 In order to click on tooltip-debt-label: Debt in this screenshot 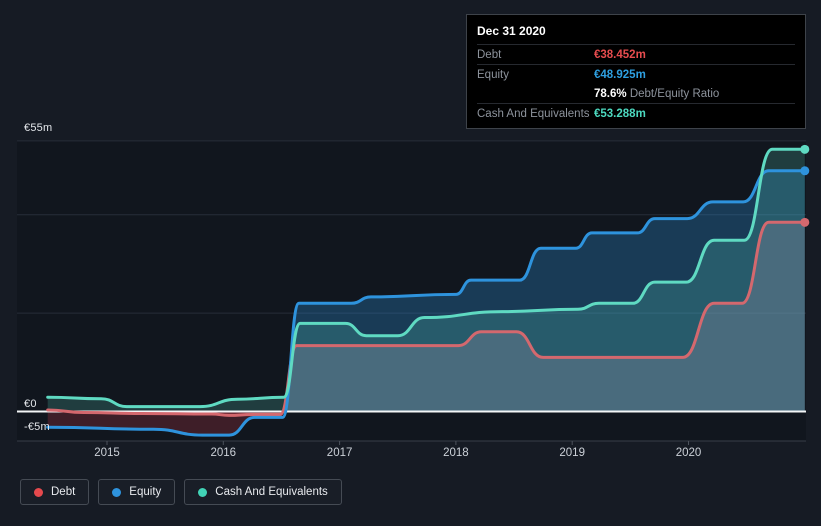, I will do `click(489, 54)`.